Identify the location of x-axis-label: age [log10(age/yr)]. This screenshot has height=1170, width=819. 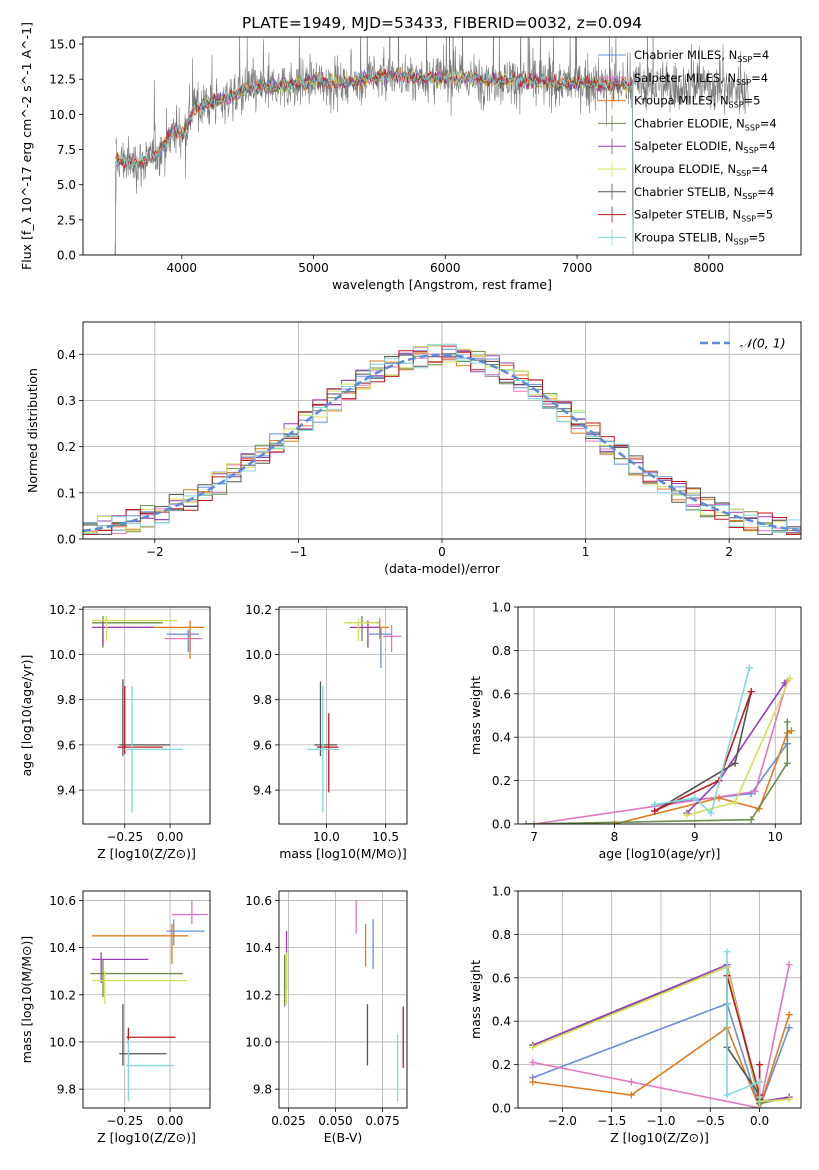
(660, 853).